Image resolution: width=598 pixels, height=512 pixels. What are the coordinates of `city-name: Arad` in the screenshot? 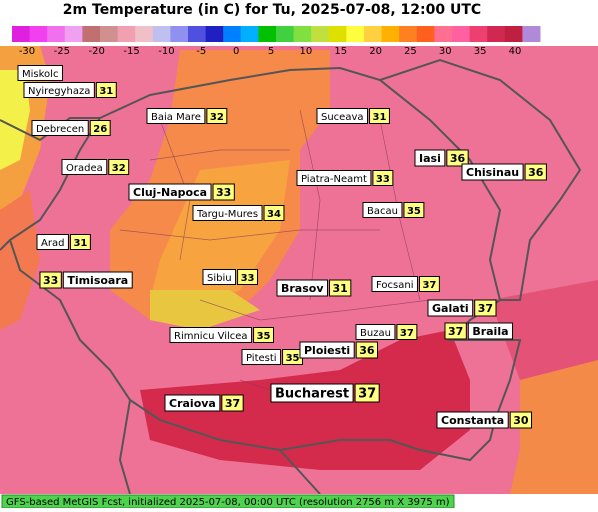 It's located at (52, 243).